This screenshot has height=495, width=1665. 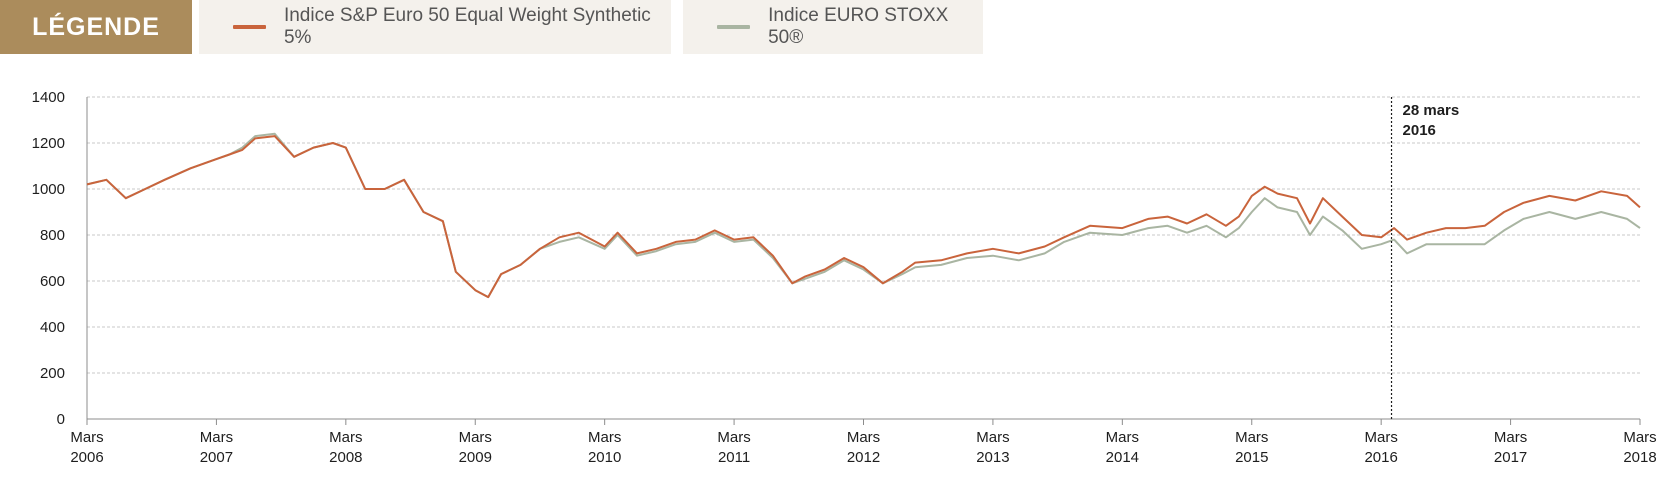 I want to click on y-tick-label: 400, so click(x=52, y=327).